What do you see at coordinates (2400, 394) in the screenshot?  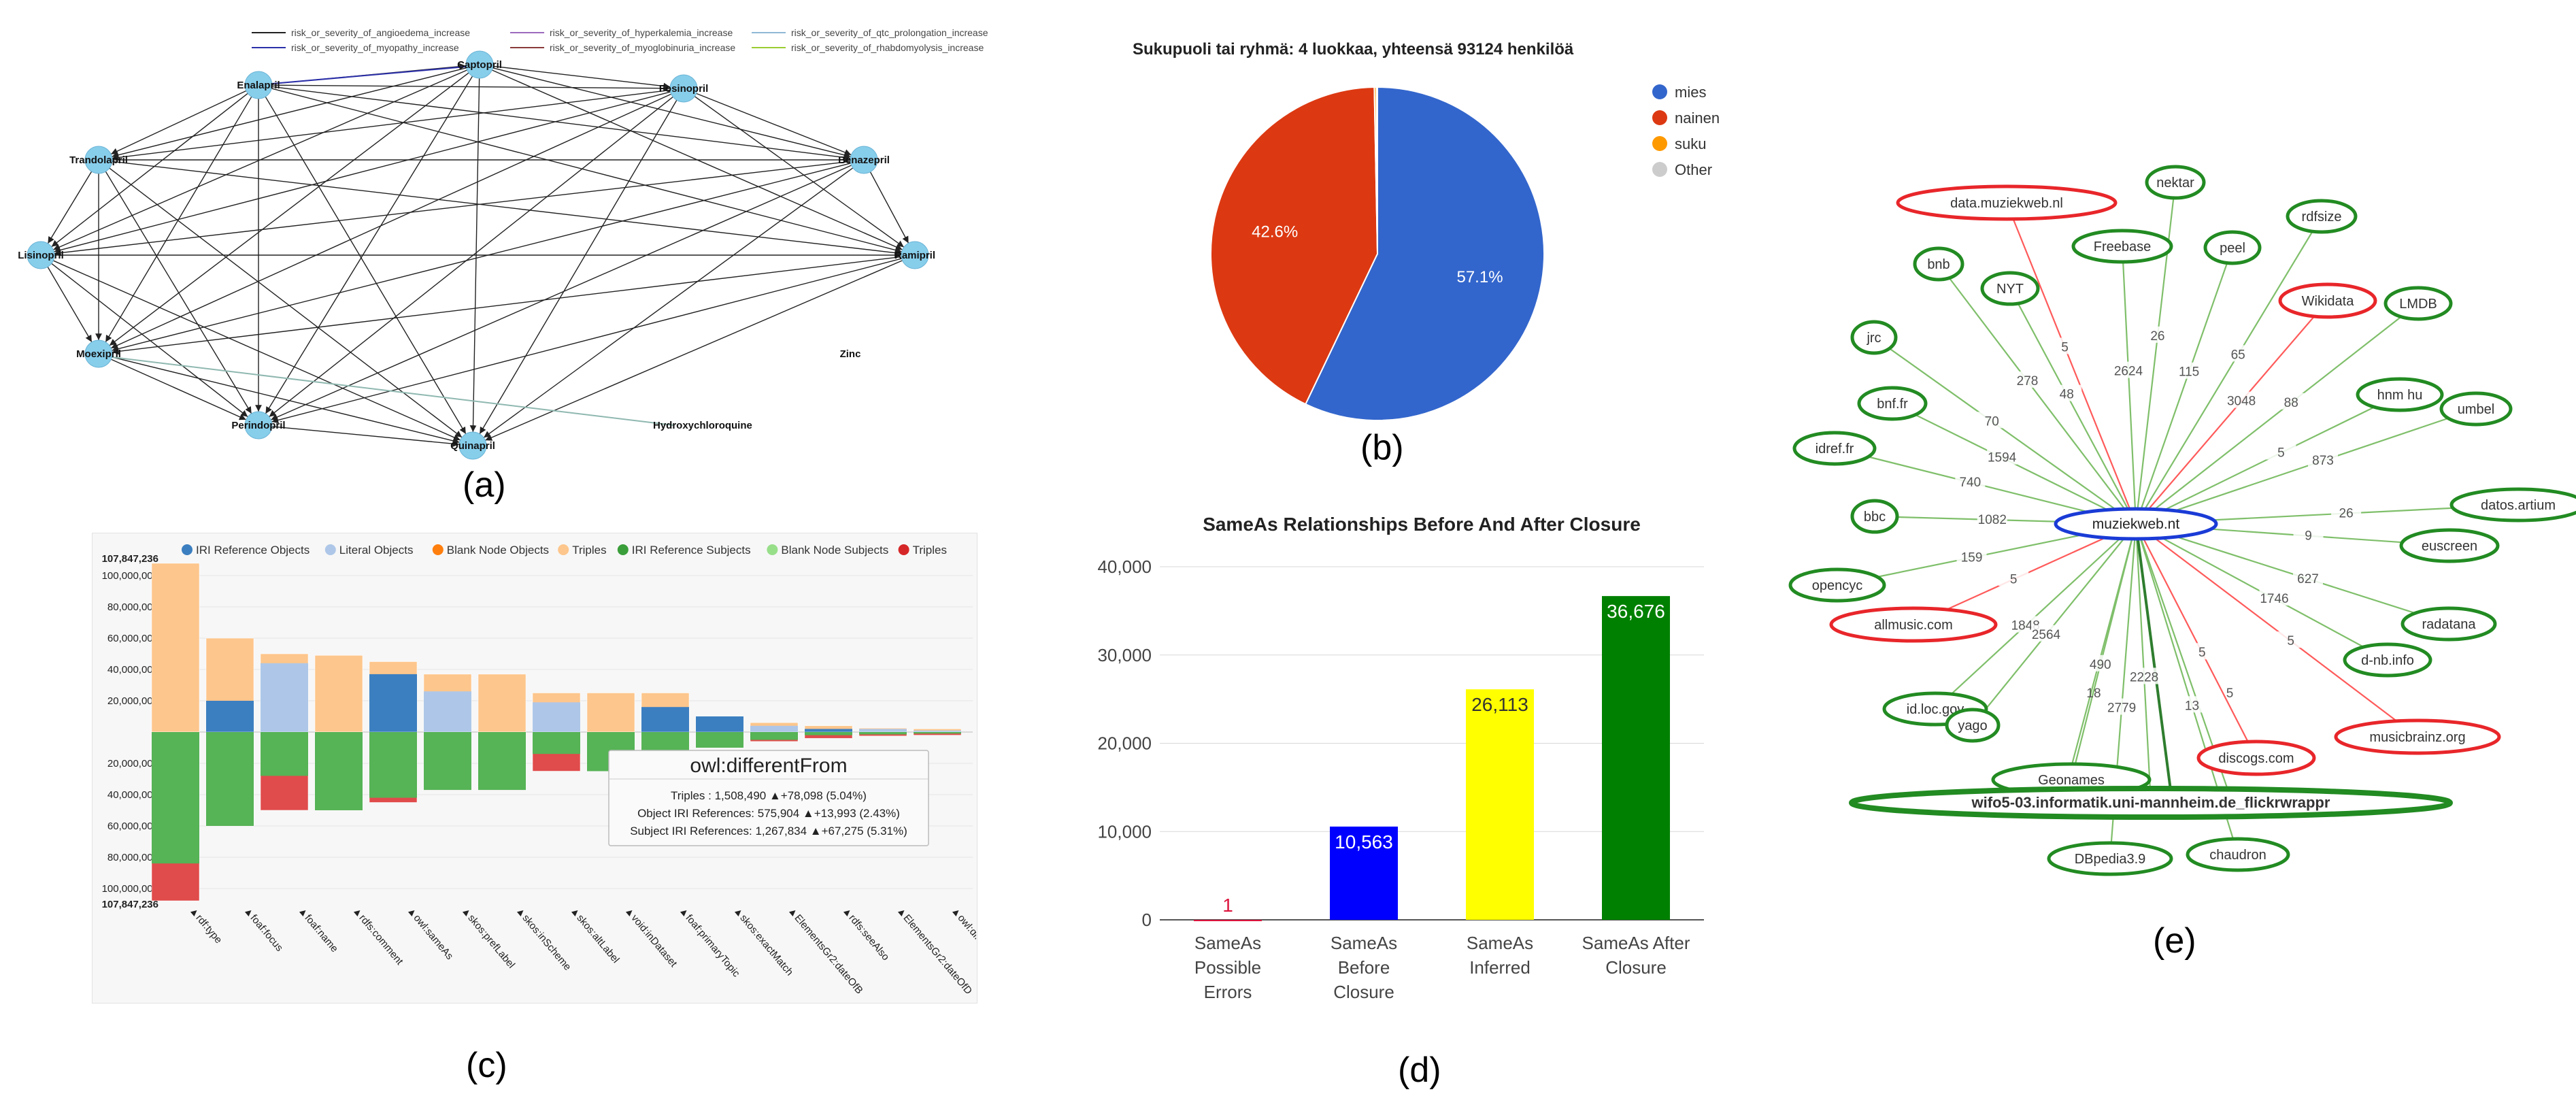 I see `node-hnm-hu` at bounding box center [2400, 394].